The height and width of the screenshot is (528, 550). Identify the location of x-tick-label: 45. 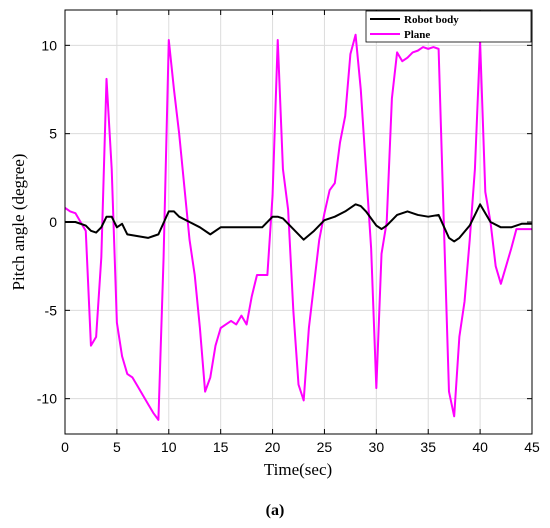
(532, 447).